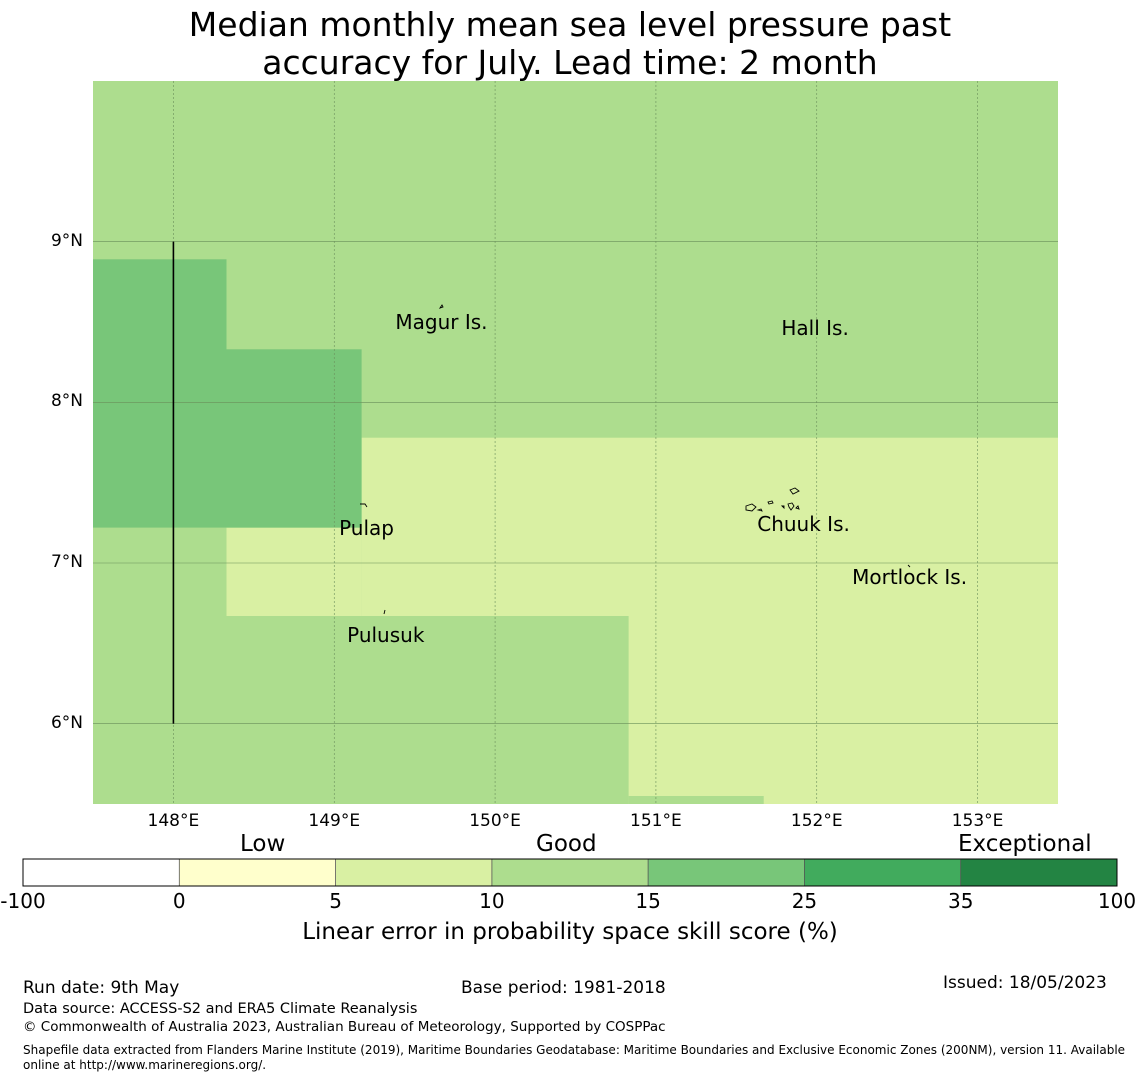 The image size is (1140, 1080). Describe the element at coordinates (816, 821) in the screenshot. I see `lon-label: 152°E` at that location.